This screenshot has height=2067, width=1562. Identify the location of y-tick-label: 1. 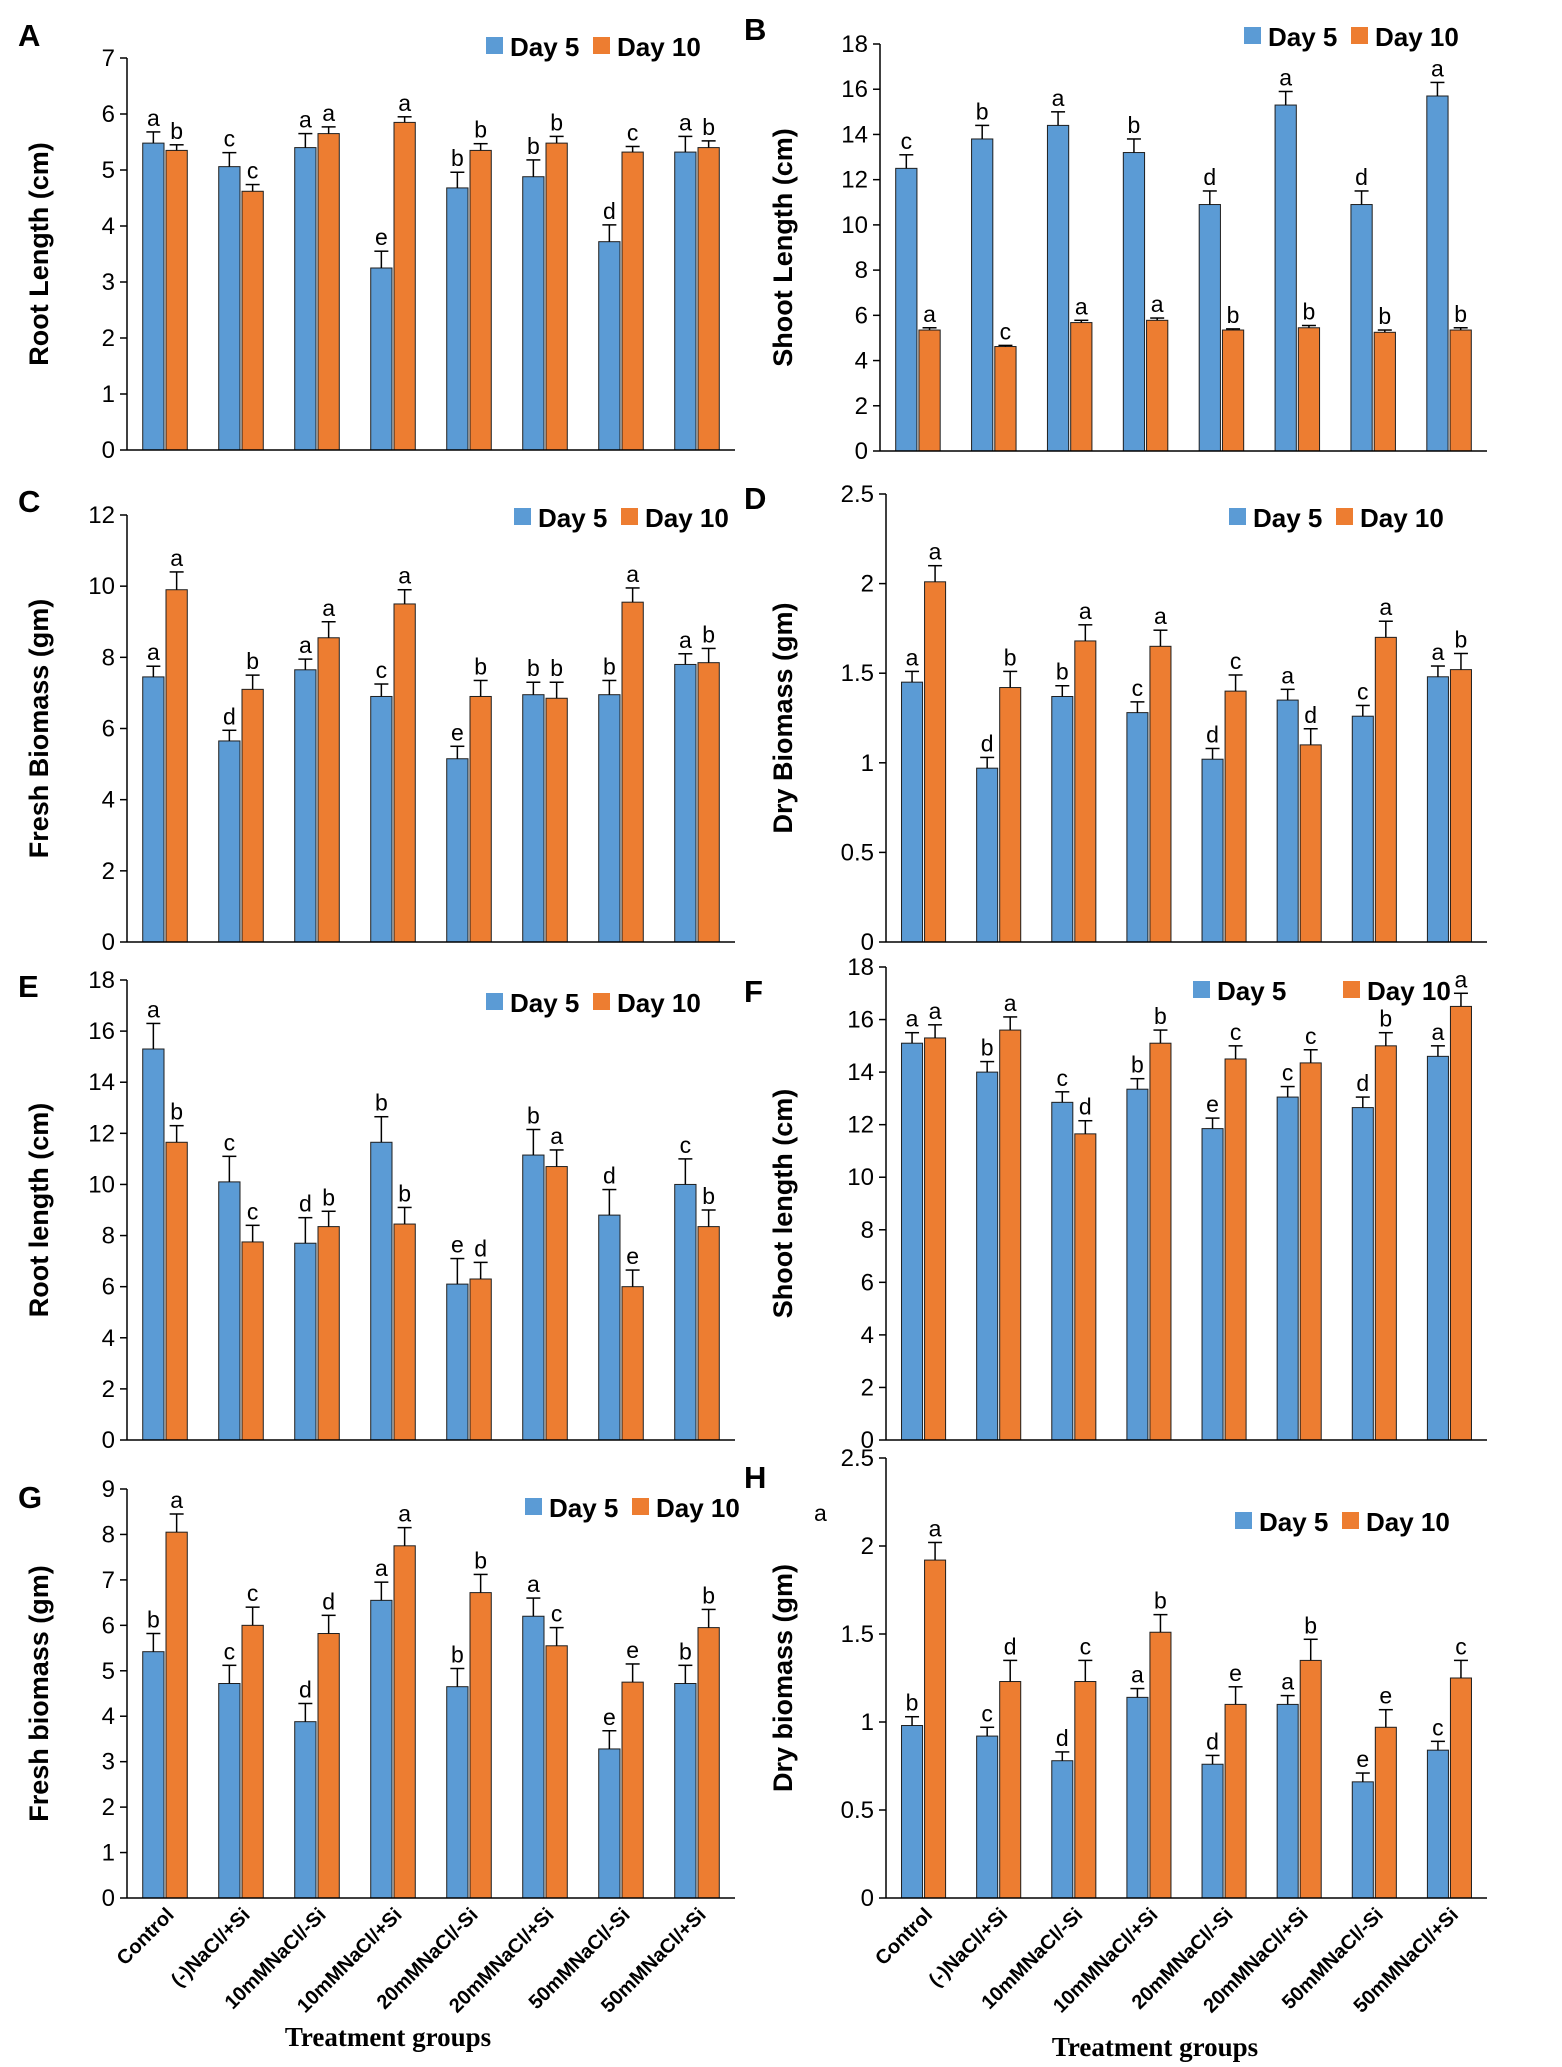
(867, 1722).